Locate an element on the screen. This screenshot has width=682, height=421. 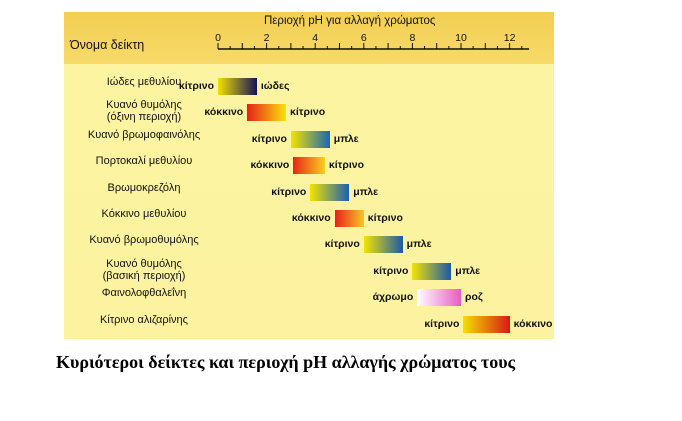
indicator-name: Κυανό θυμόλης (βασική περιοχή) is located at coordinates (144, 269).